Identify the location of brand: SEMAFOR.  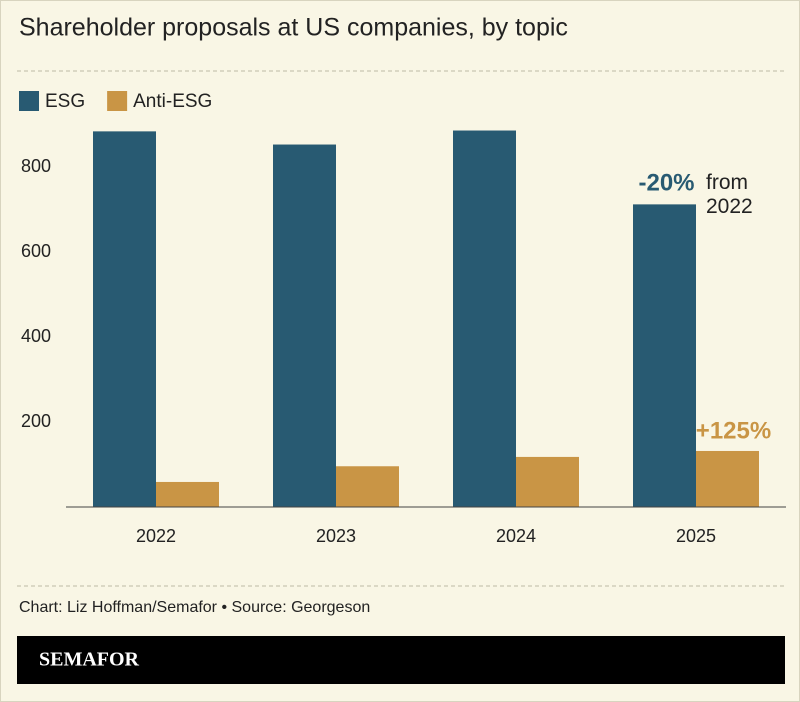
(89, 660).